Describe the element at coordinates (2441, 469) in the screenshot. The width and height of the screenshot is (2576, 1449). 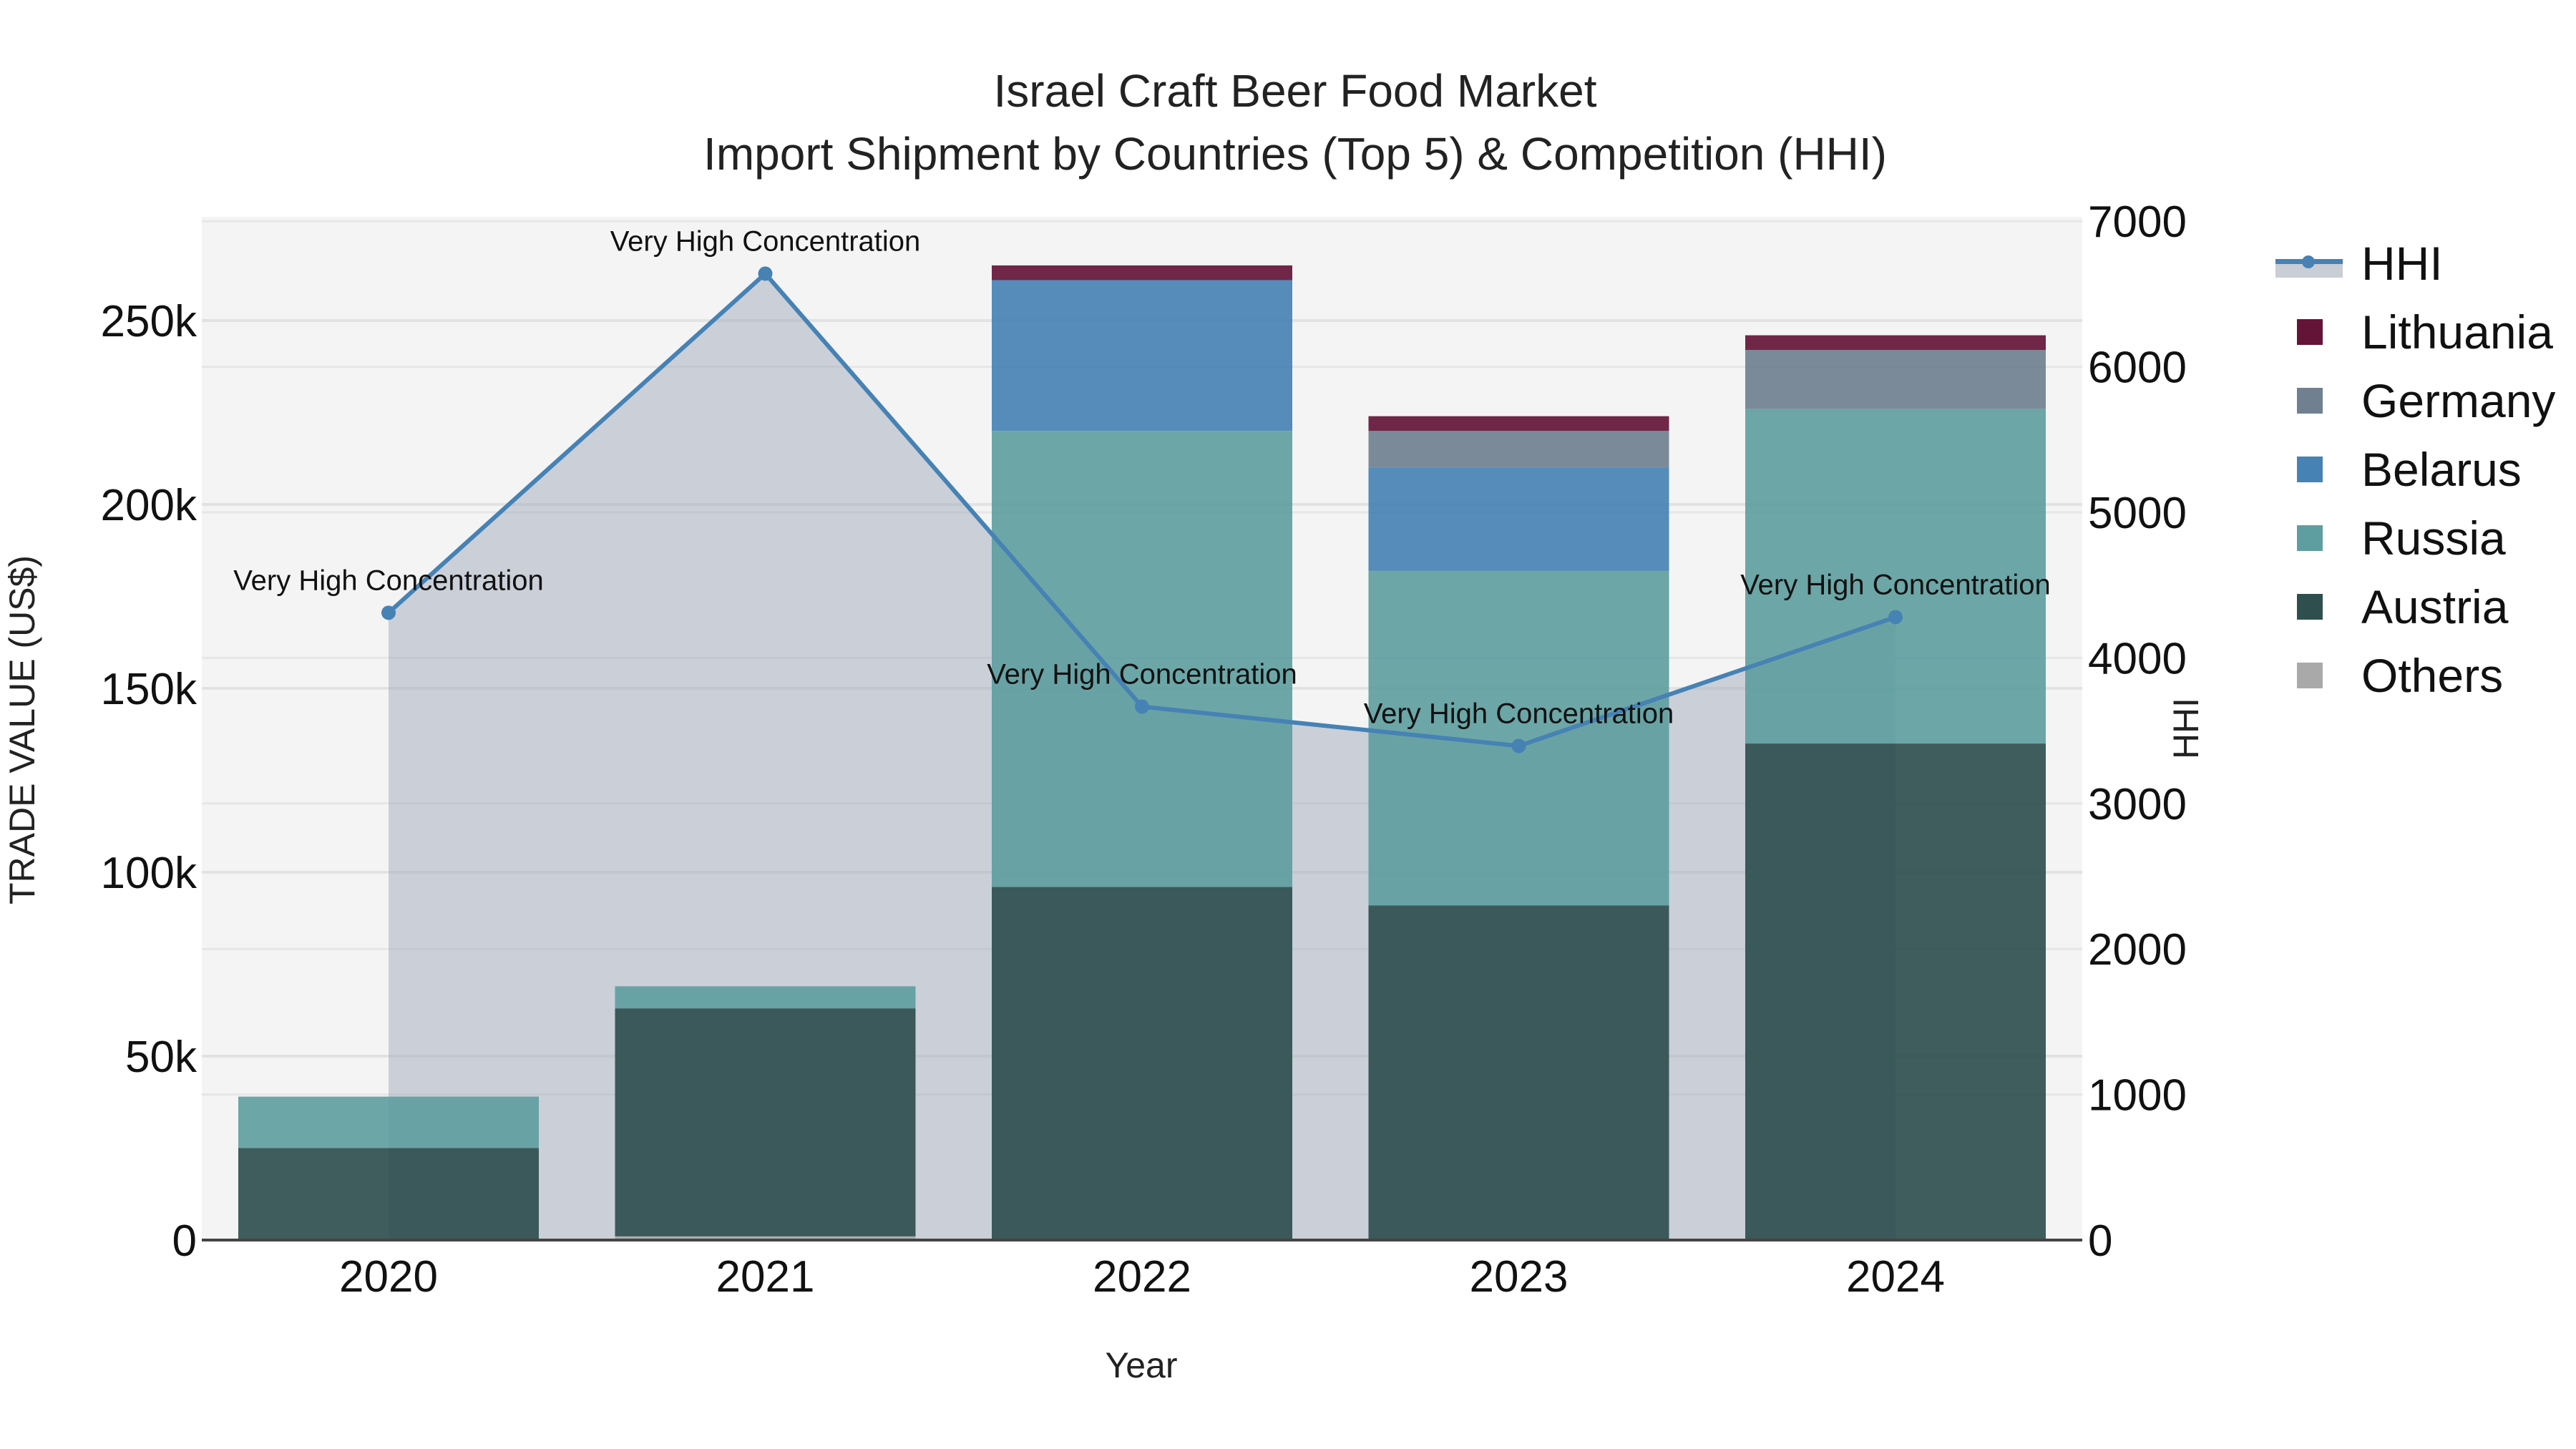
I see `legend-label: Belarus` at that location.